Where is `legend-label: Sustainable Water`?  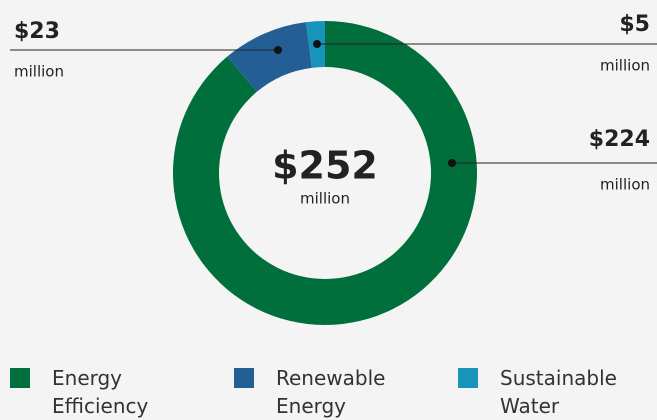
legend-label: Sustainable Water is located at coordinates (558, 392).